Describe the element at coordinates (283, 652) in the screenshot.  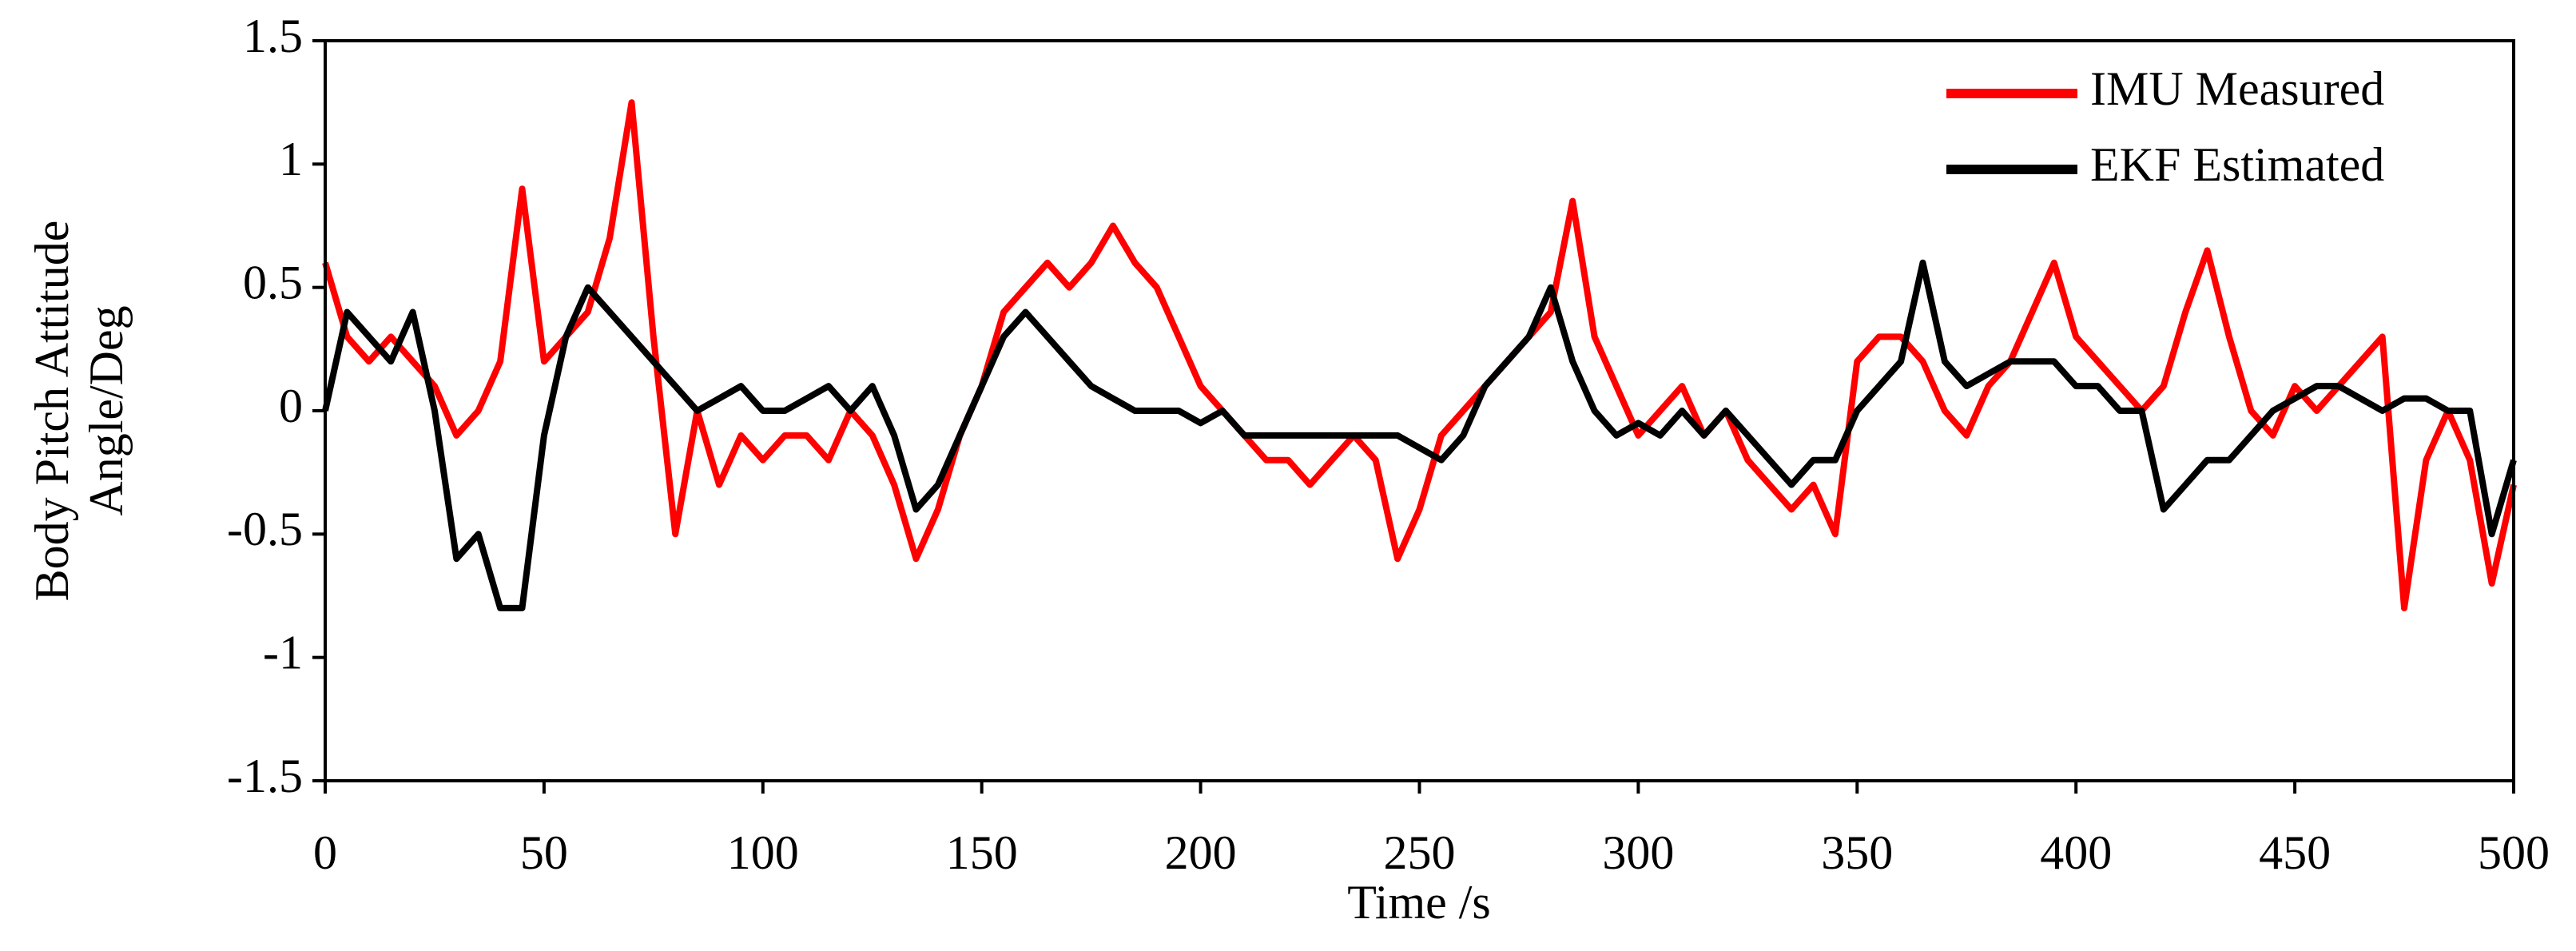
I see `y-tick-label: -1` at that location.